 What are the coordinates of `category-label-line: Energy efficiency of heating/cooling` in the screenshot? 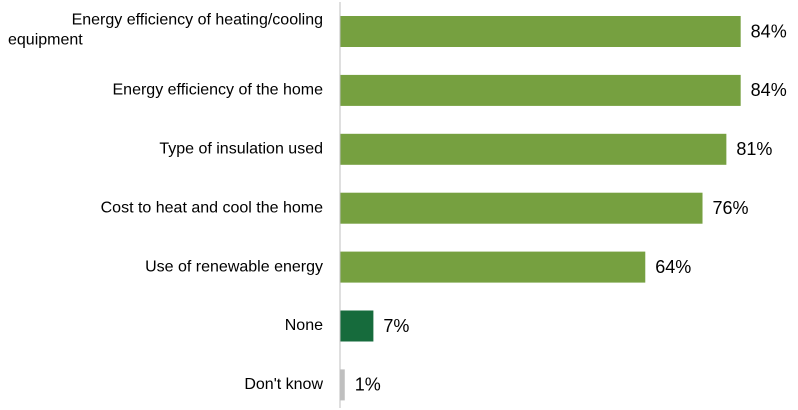 It's located at (197, 20).